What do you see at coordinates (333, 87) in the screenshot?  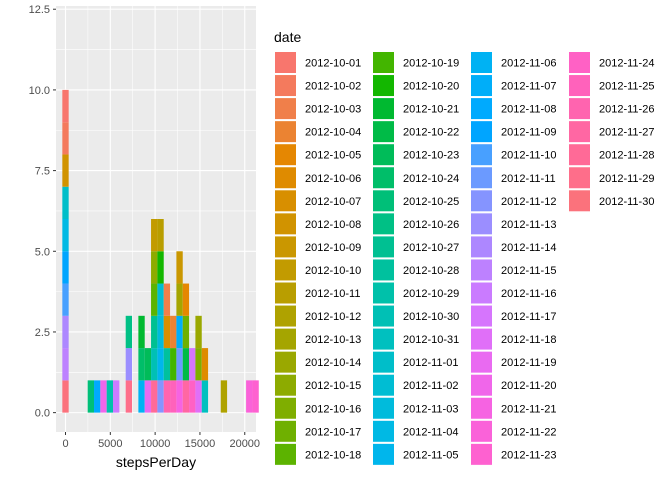 I see `legend-label: 2012-10-02` at bounding box center [333, 87].